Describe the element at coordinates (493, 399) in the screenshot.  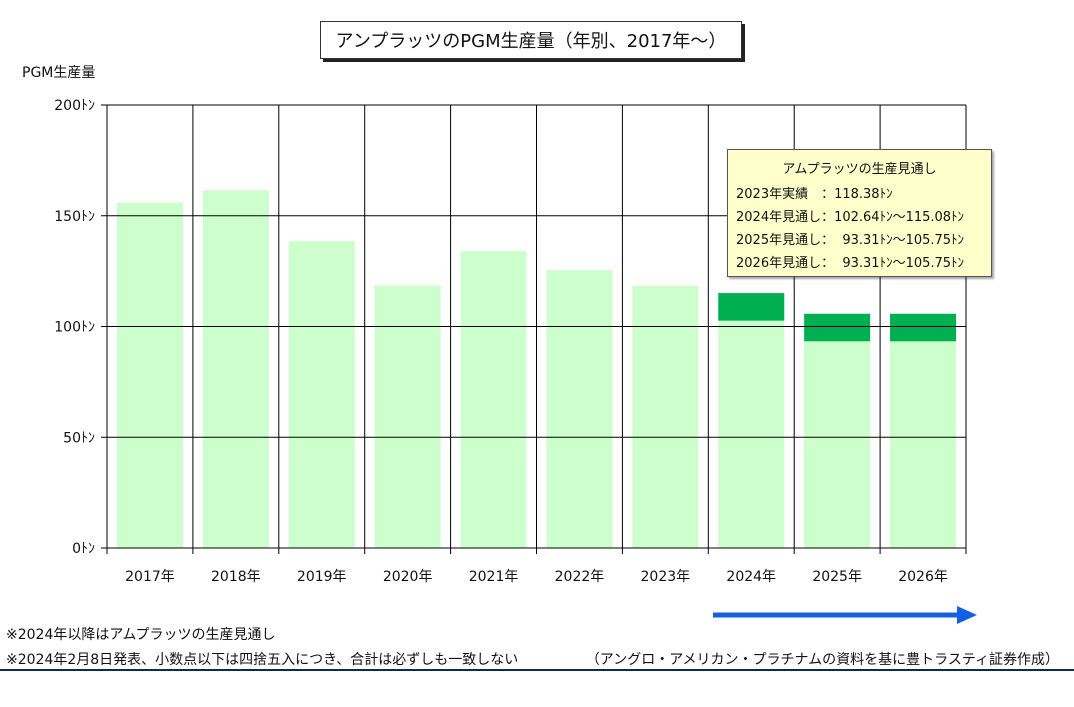
I see `bar-2021年` at that location.